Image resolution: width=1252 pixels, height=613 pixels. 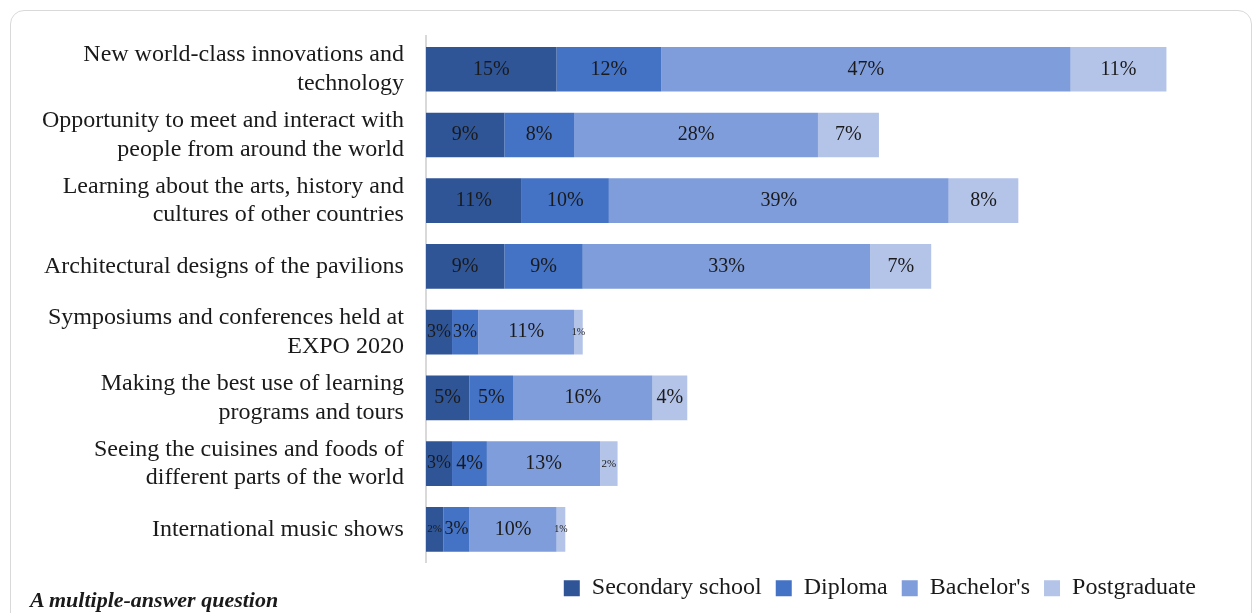 What do you see at coordinates (677, 586) in the screenshot?
I see `legend-label: Secondary school` at bounding box center [677, 586].